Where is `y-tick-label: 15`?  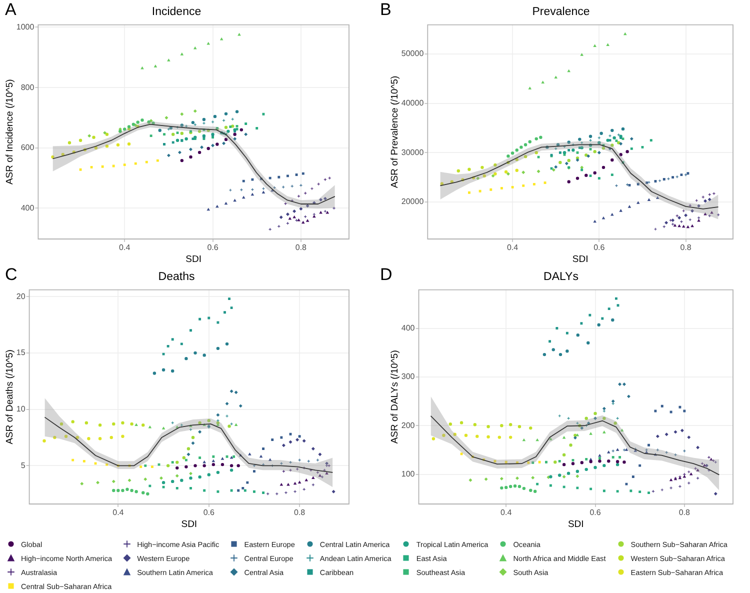 y-tick-label: 15 is located at coordinates (21, 353).